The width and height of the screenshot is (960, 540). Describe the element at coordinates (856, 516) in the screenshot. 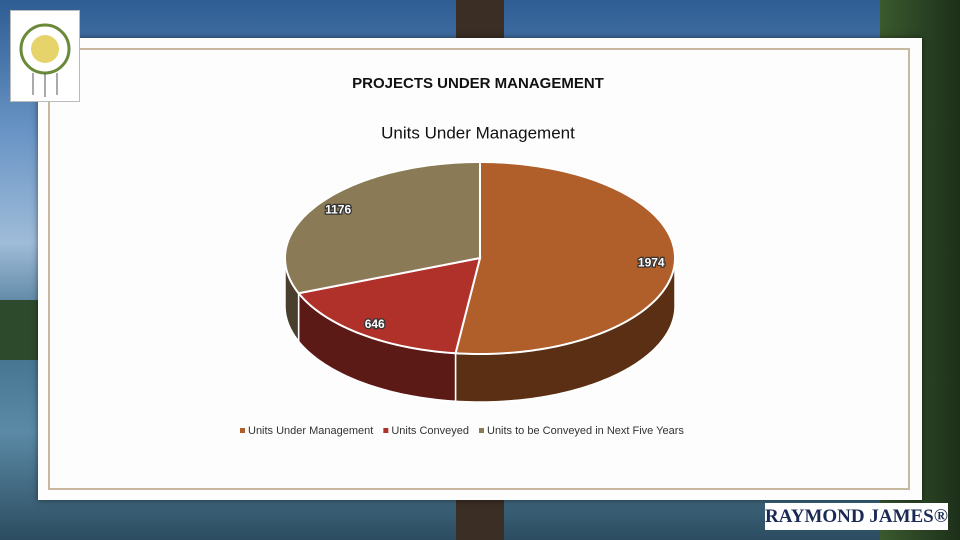

I see `brand-logo: RAYMOND JAMES®` at that location.